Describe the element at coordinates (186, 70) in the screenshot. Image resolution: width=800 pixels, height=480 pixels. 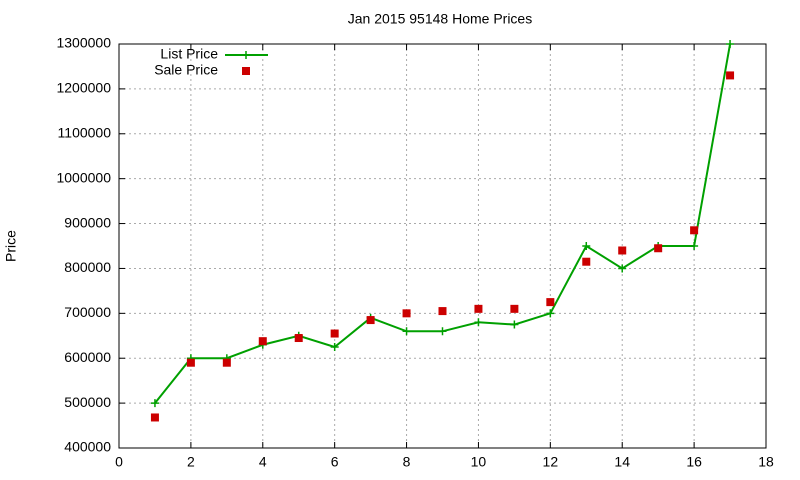
I see `legend-label: Sale Price` at that location.